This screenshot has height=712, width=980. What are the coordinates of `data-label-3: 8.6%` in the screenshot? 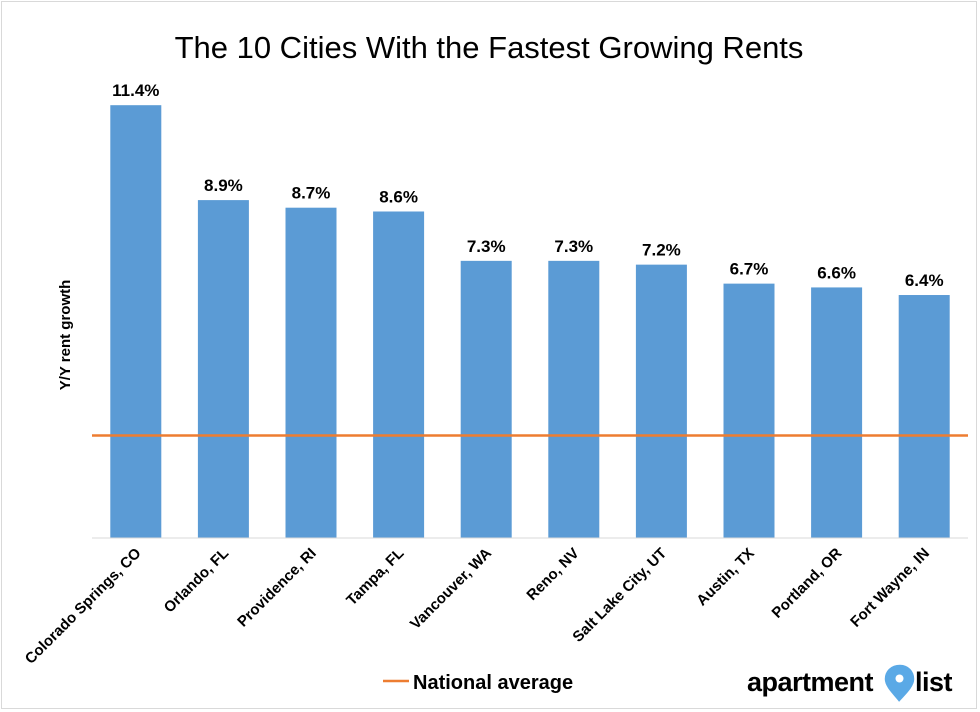 It's located at (398, 196).